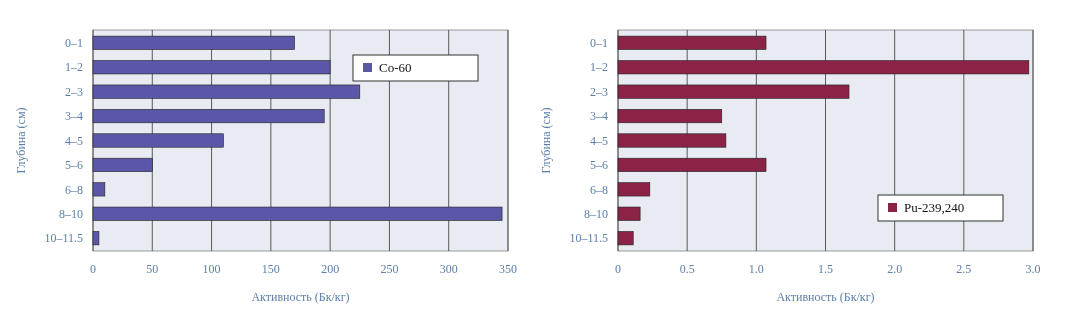 The height and width of the screenshot is (321, 1065). I want to click on x-tick-label: 2.0, so click(895, 269).